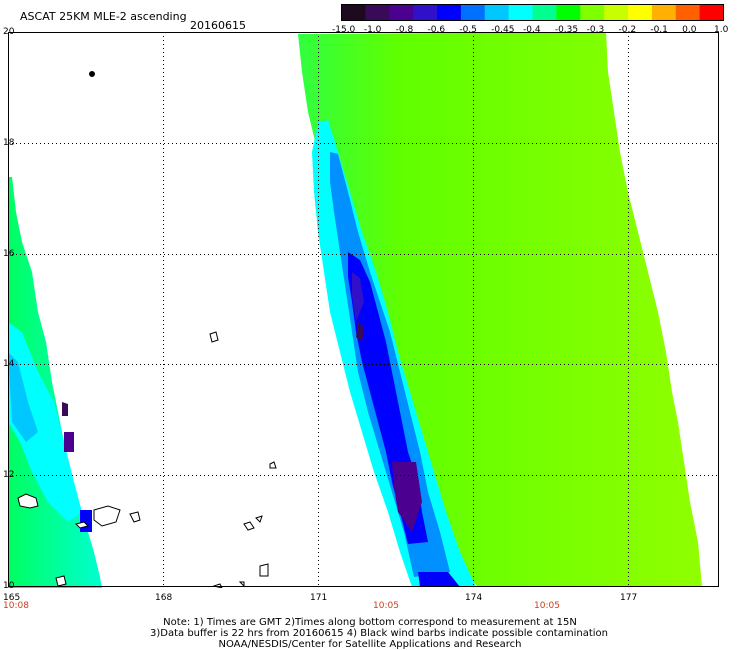  Describe the element at coordinates (532, 30) in the screenshot. I see `colorbar-label: -0.4` at that location.